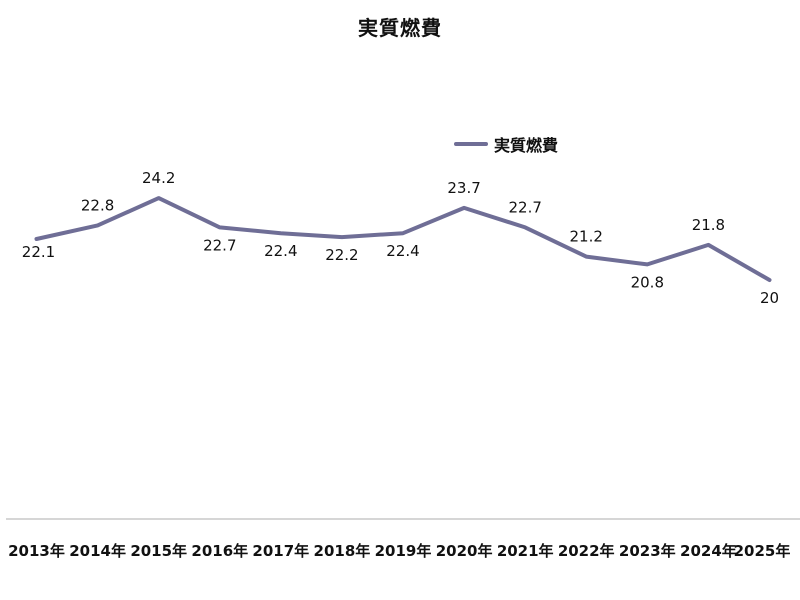 This screenshot has width=800, height=600. What do you see at coordinates (471, 144) in the screenshot?
I see `legend-swatch` at bounding box center [471, 144].